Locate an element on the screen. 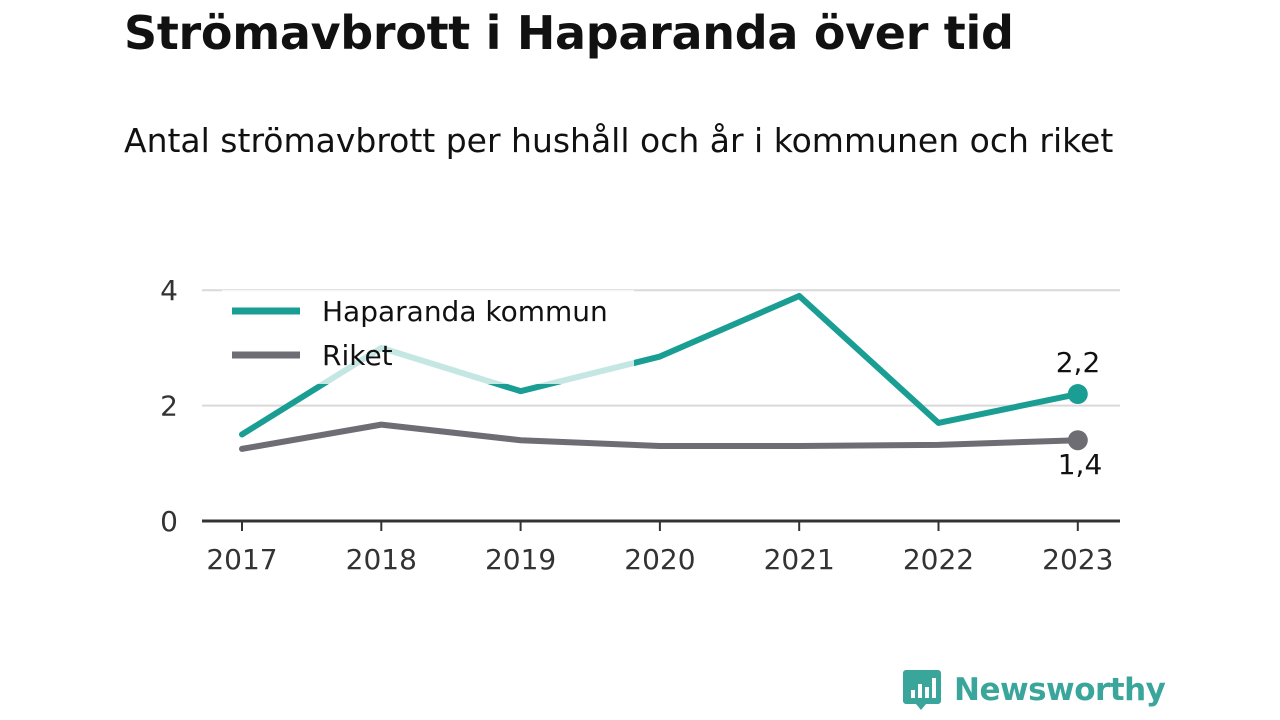 The height and width of the screenshot is (720, 1280). legend: Haparanda kommun Riket is located at coordinates (428, 337).